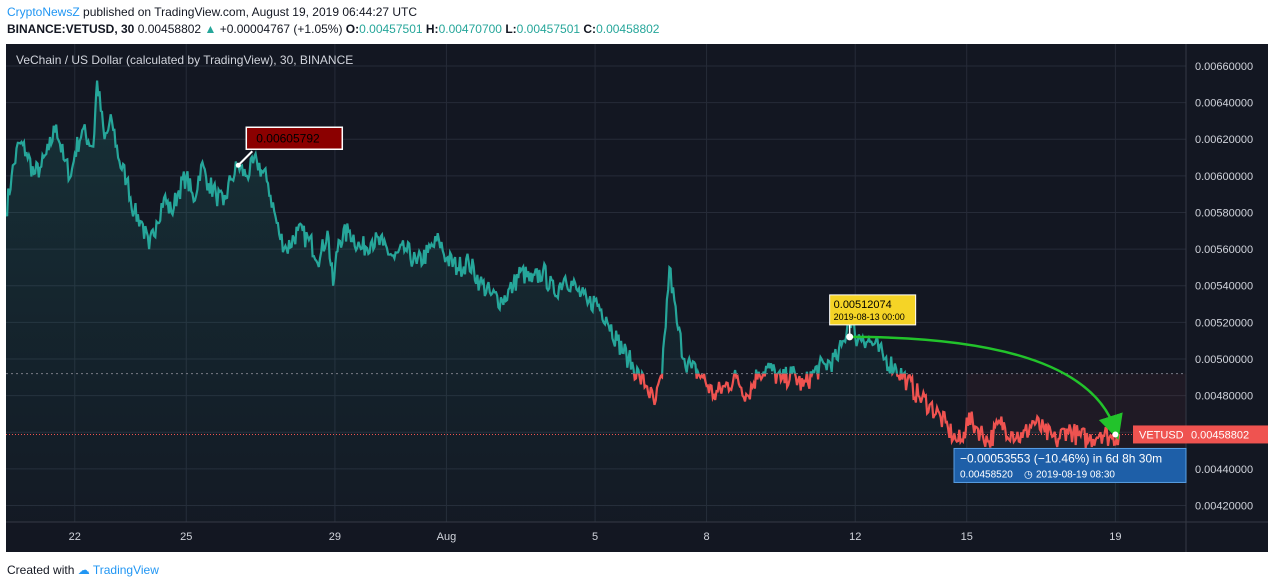  Describe the element at coordinates (432, 29) in the screenshot. I see `high-label: H:` at that location.